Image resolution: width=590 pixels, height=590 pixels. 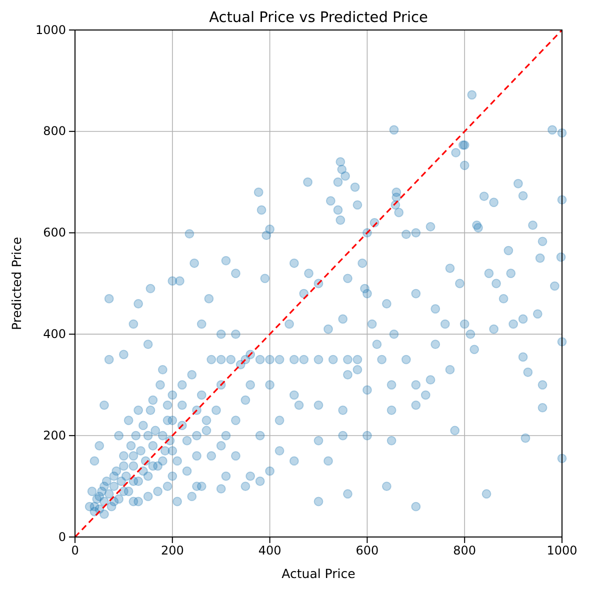 I want to click on y-tick-label: 600, so click(x=54, y=233).